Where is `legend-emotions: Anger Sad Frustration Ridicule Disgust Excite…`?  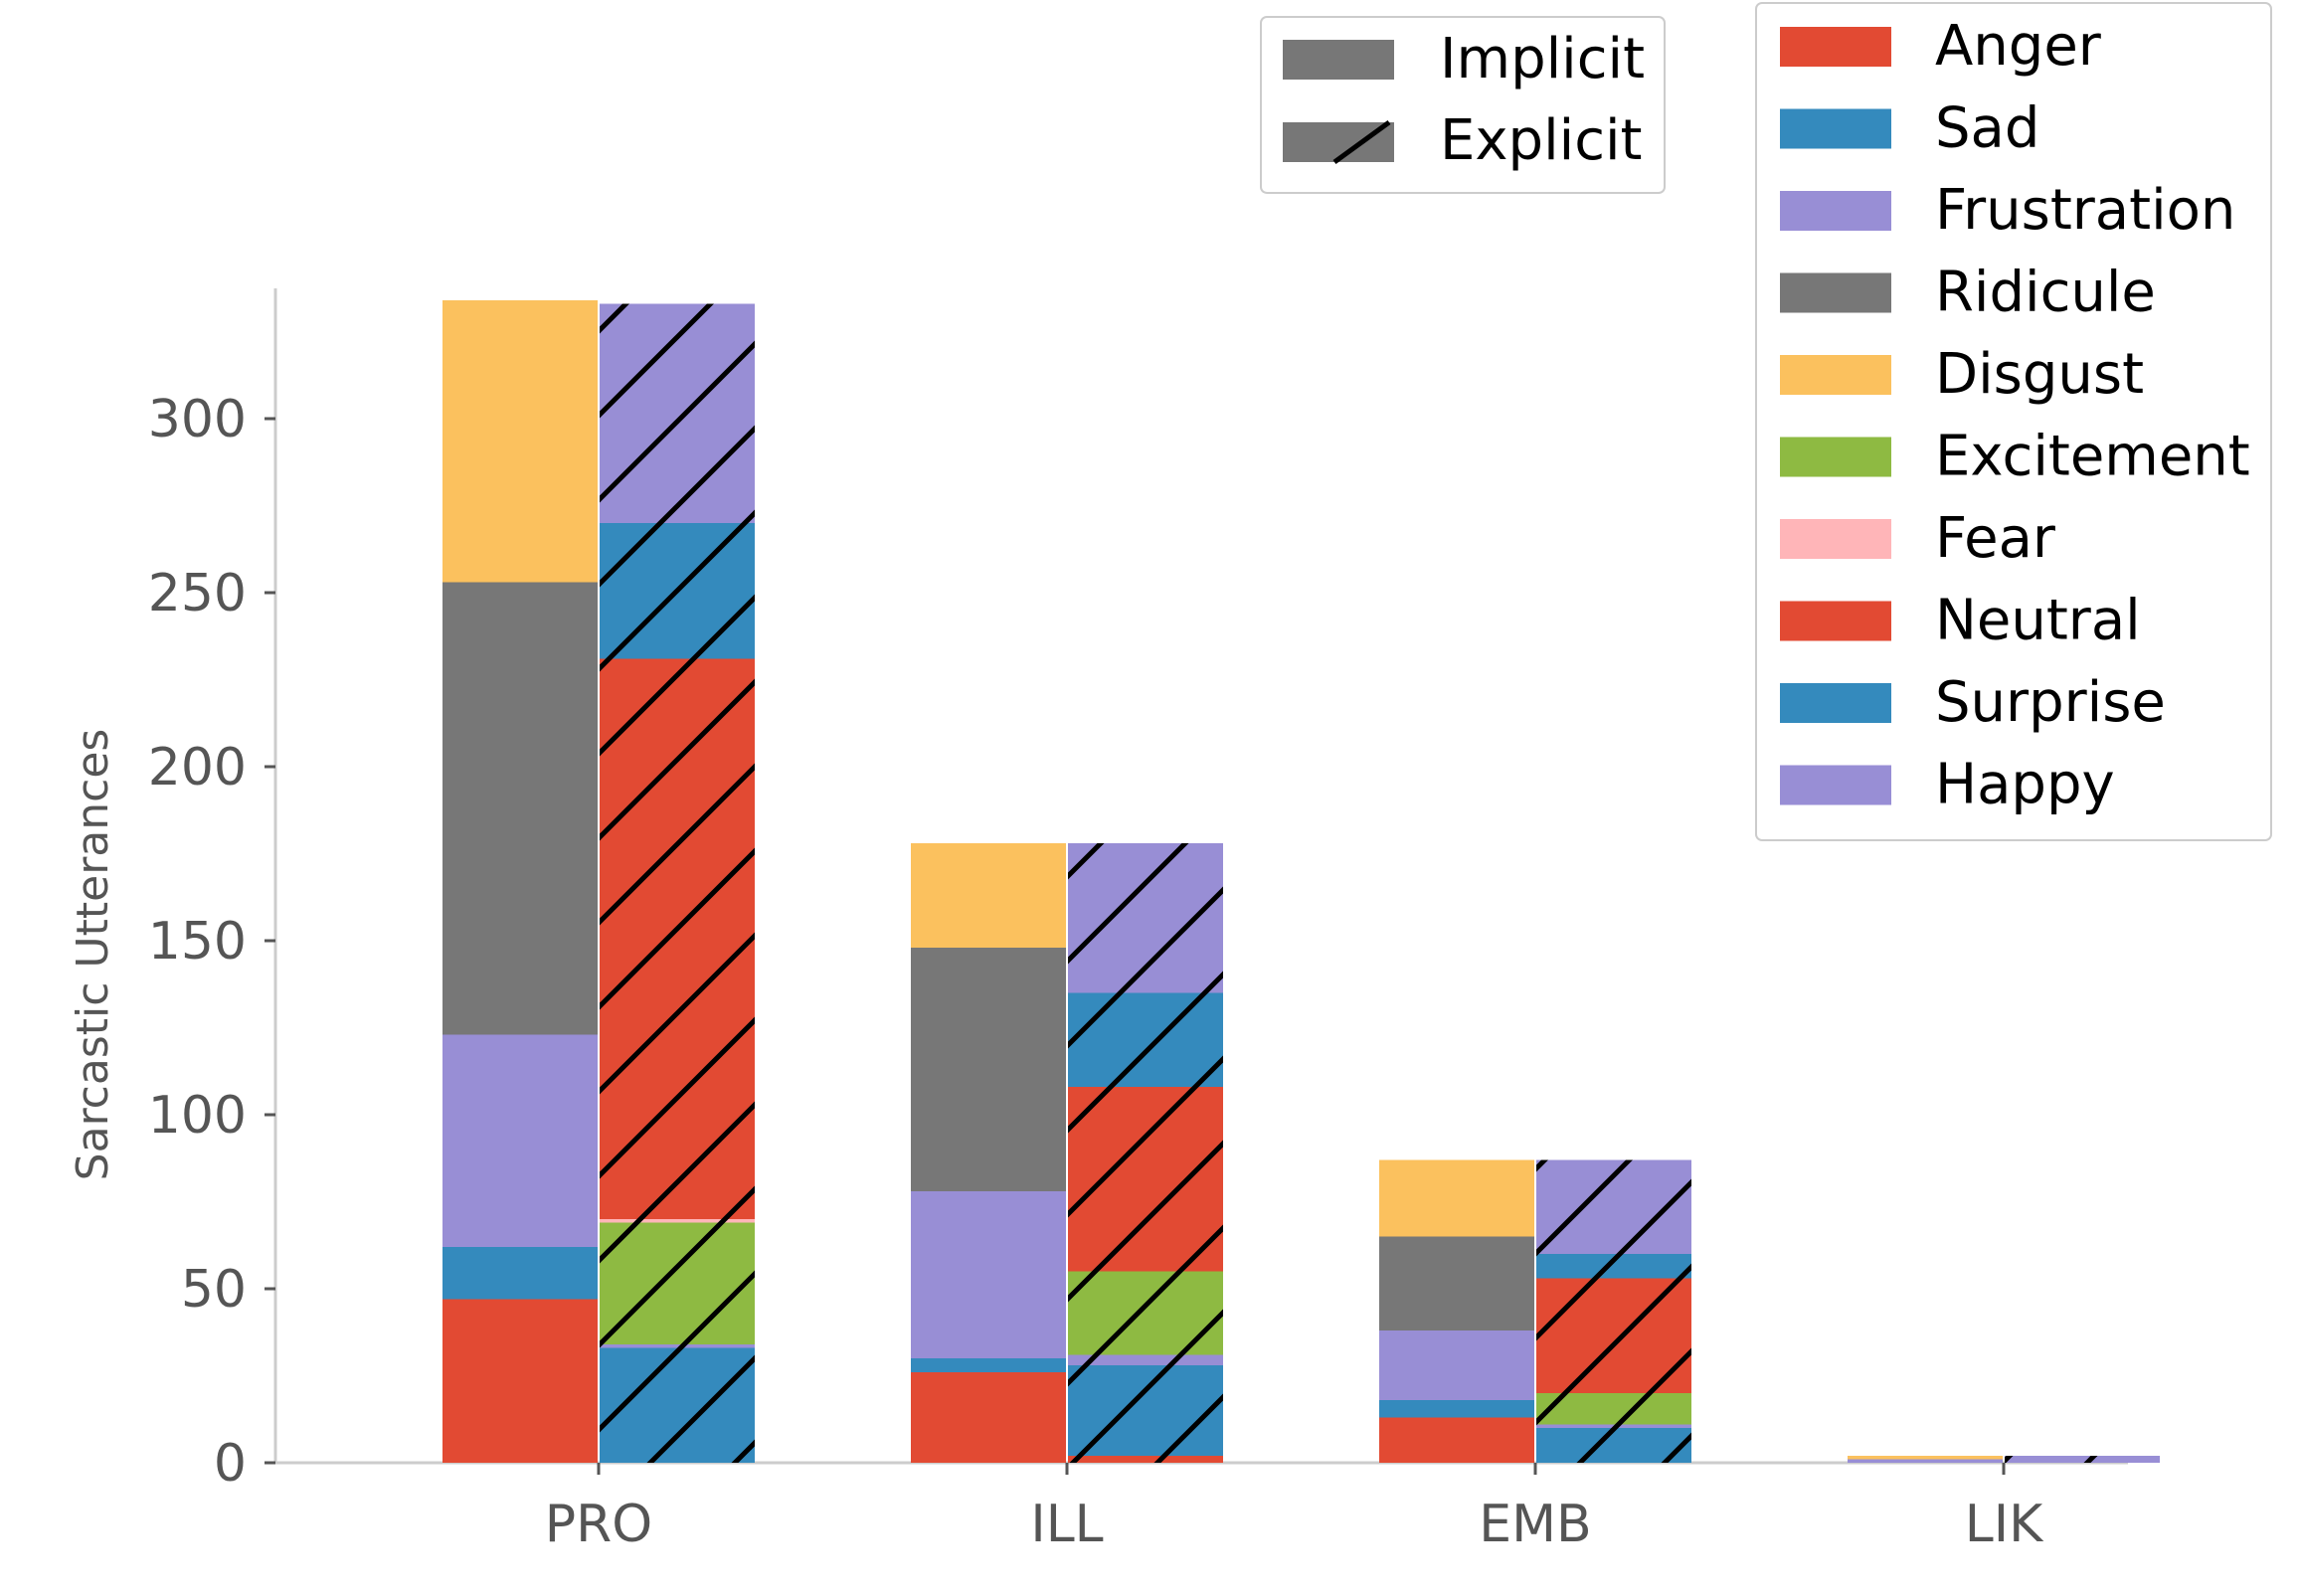
legend-emotions: Anger Sad Frustration Ridicule Disgust Excite… is located at coordinates (2014, 422).